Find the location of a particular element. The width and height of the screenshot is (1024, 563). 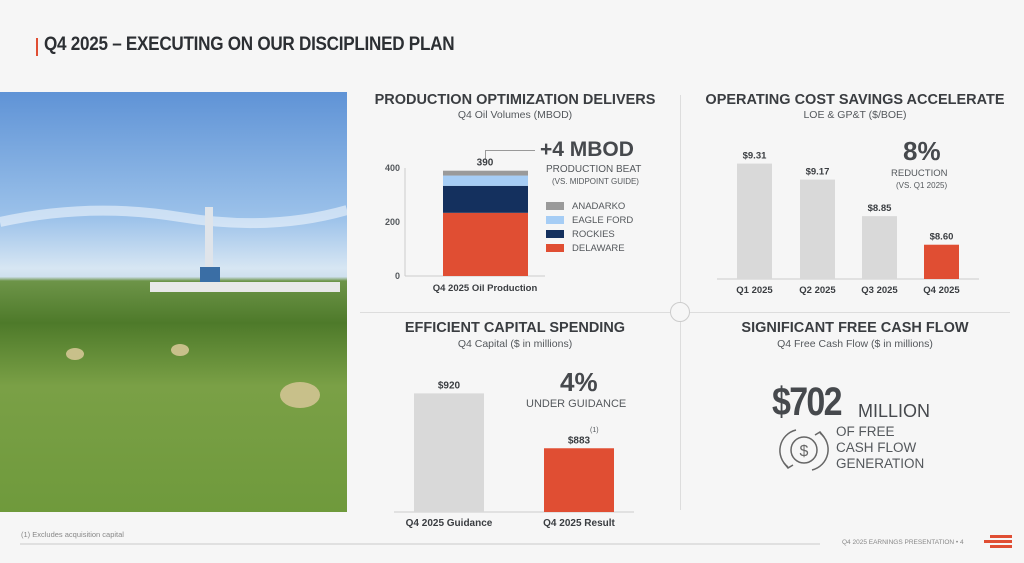

cost-subtitle: LOE & GP&T ($/BOE) is located at coordinates (855, 115).